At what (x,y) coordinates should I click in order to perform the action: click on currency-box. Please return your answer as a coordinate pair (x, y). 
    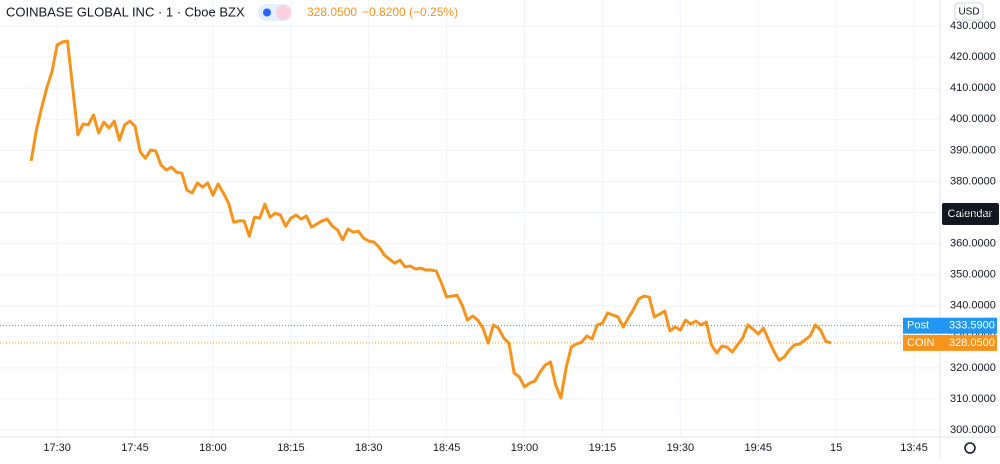
    Looking at the image, I should click on (969, 11).